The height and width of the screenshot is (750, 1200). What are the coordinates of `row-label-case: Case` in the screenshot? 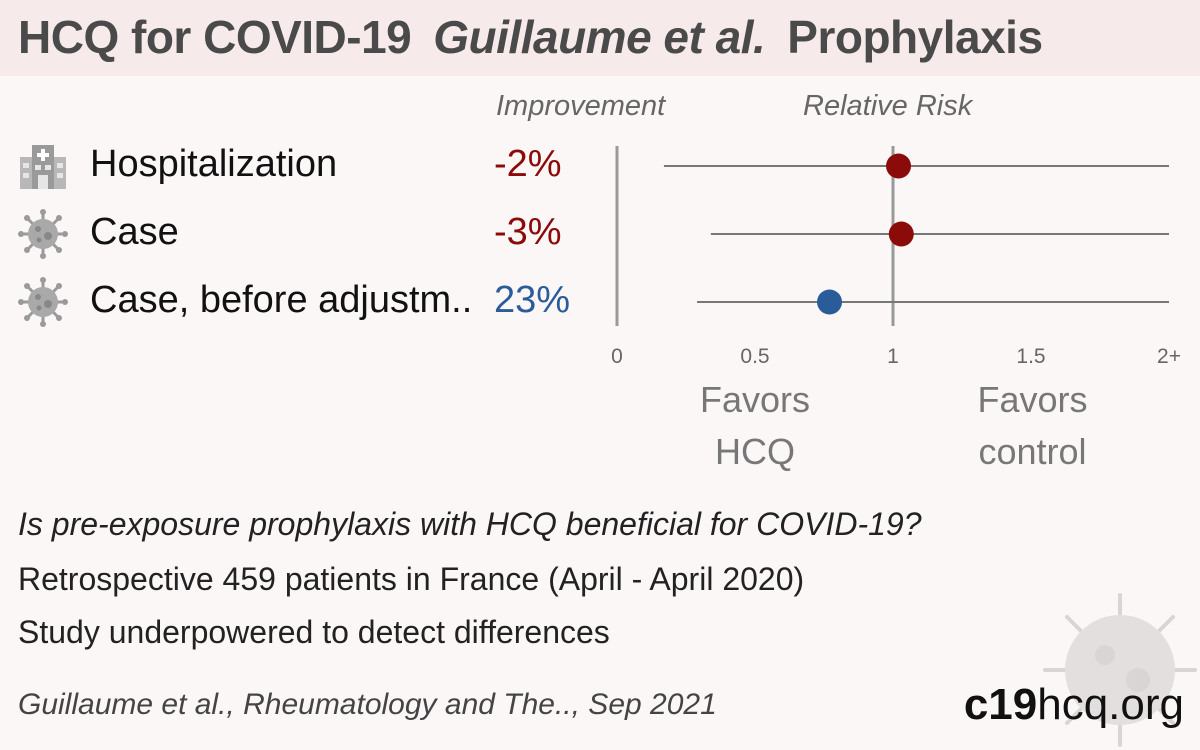 It's located at (134, 232).